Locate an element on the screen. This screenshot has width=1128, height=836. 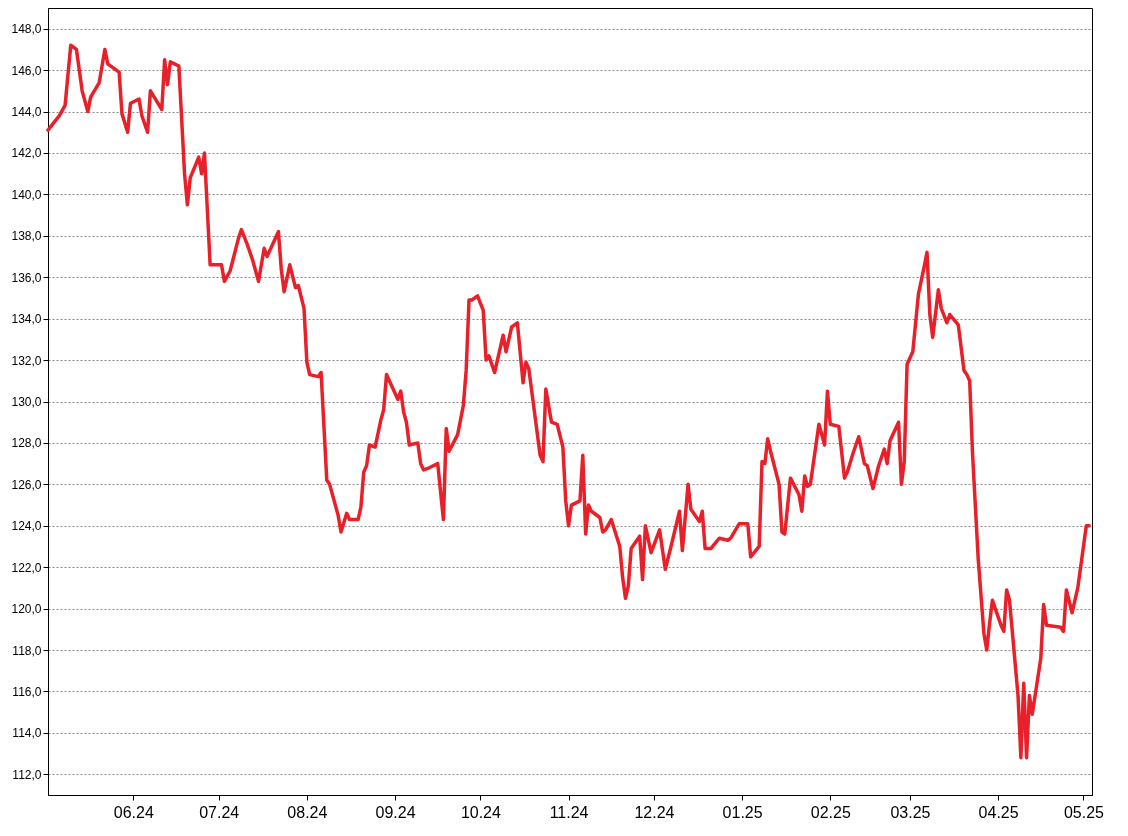
x-tick-label: 05.25 is located at coordinates (1084, 812).